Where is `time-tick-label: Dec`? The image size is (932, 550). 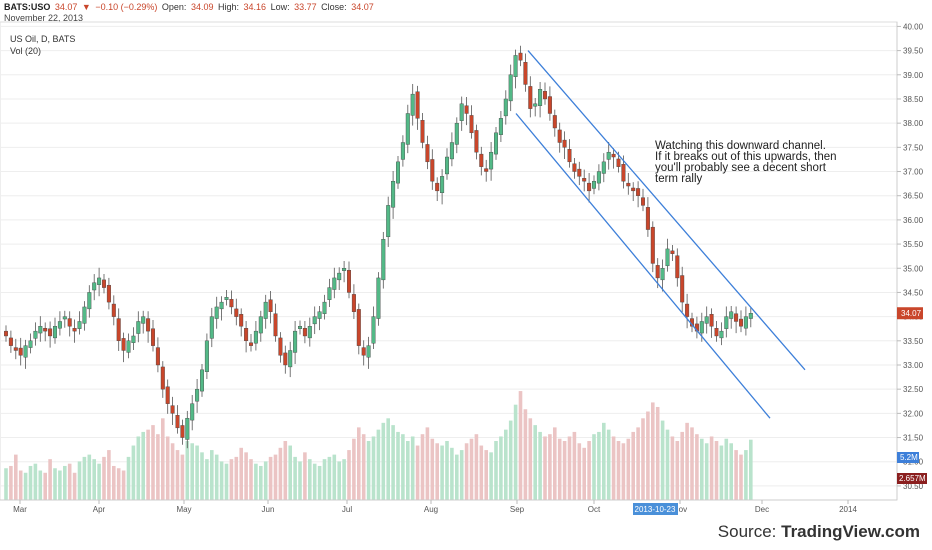
time-tick-label: Dec is located at coordinates (762, 509).